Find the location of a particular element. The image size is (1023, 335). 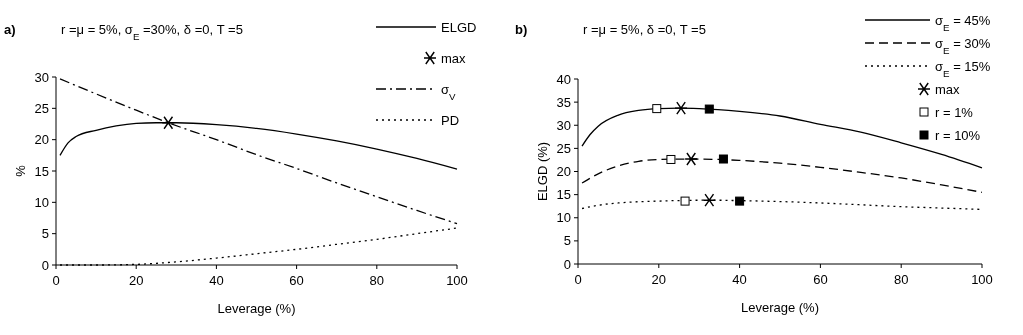

chart-title: a) is located at coordinates (10, 29).